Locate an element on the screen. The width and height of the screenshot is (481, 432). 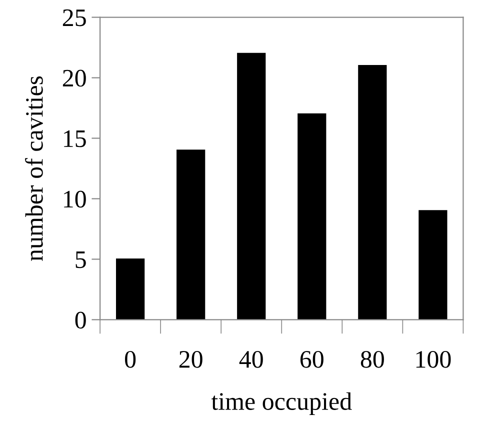
x-tick-label: 0 is located at coordinates (130, 359).